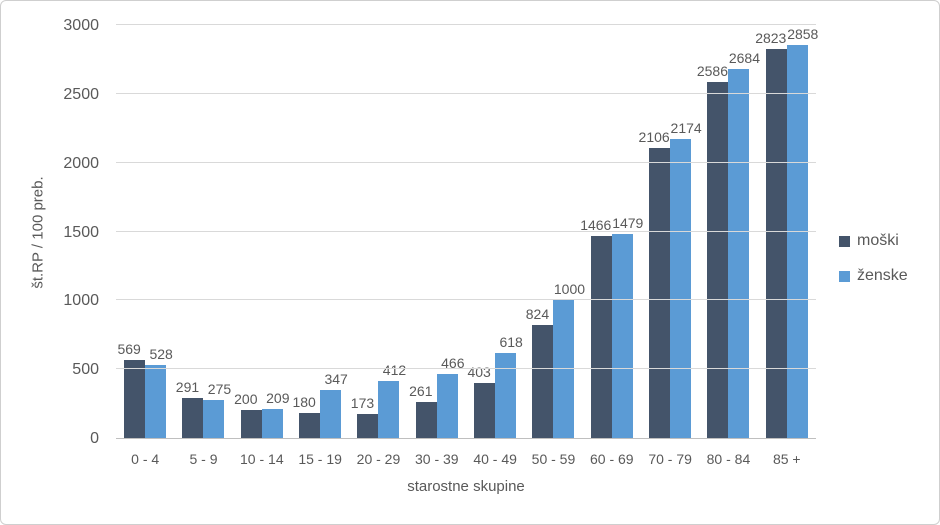 The height and width of the screenshot is (525, 940). Describe the element at coordinates (81, 301) in the screenshot. I see `y-tick-label-1000: 1000` at that location.